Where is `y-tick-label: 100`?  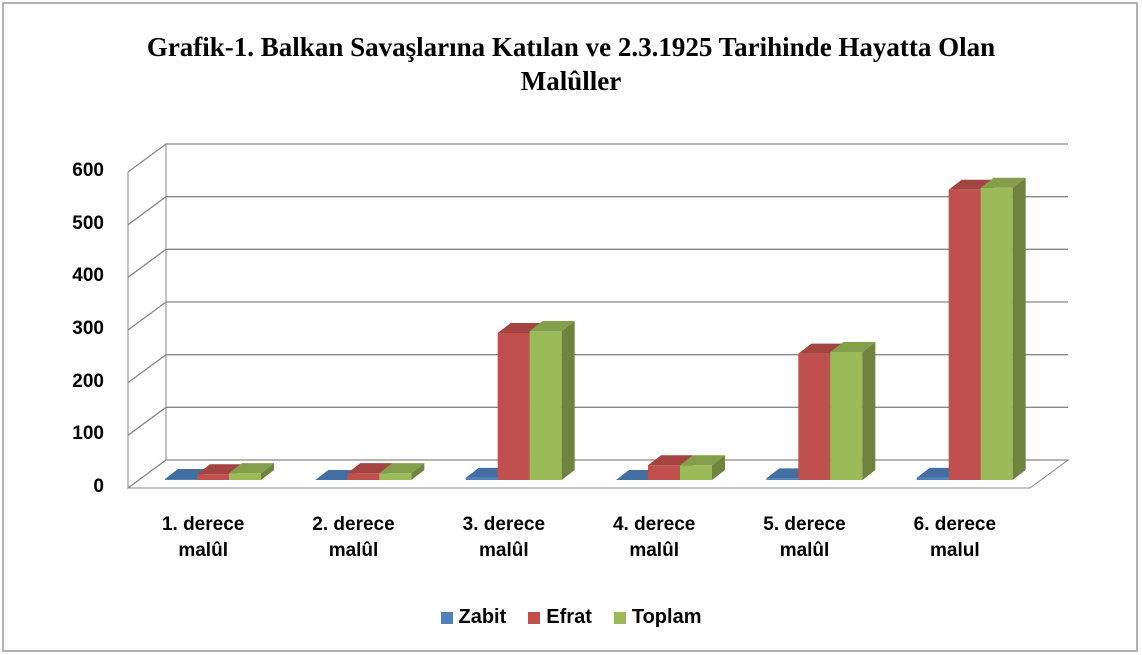 y-tick-label: 100 is located at coordinates (88, 434).